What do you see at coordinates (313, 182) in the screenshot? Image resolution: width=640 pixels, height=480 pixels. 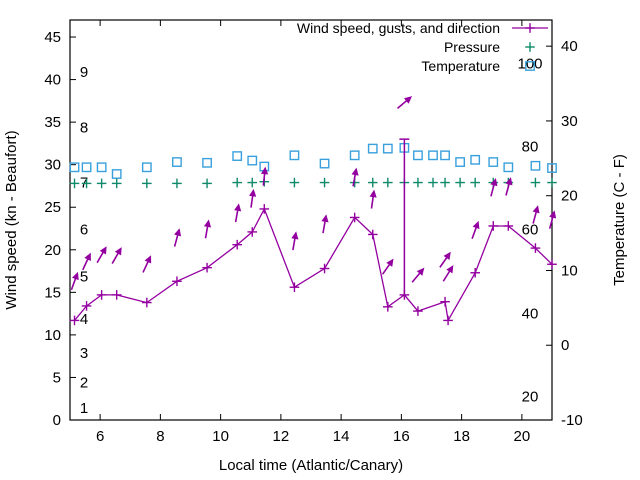 I see `series-pressure` at bounding box center [313, 182].